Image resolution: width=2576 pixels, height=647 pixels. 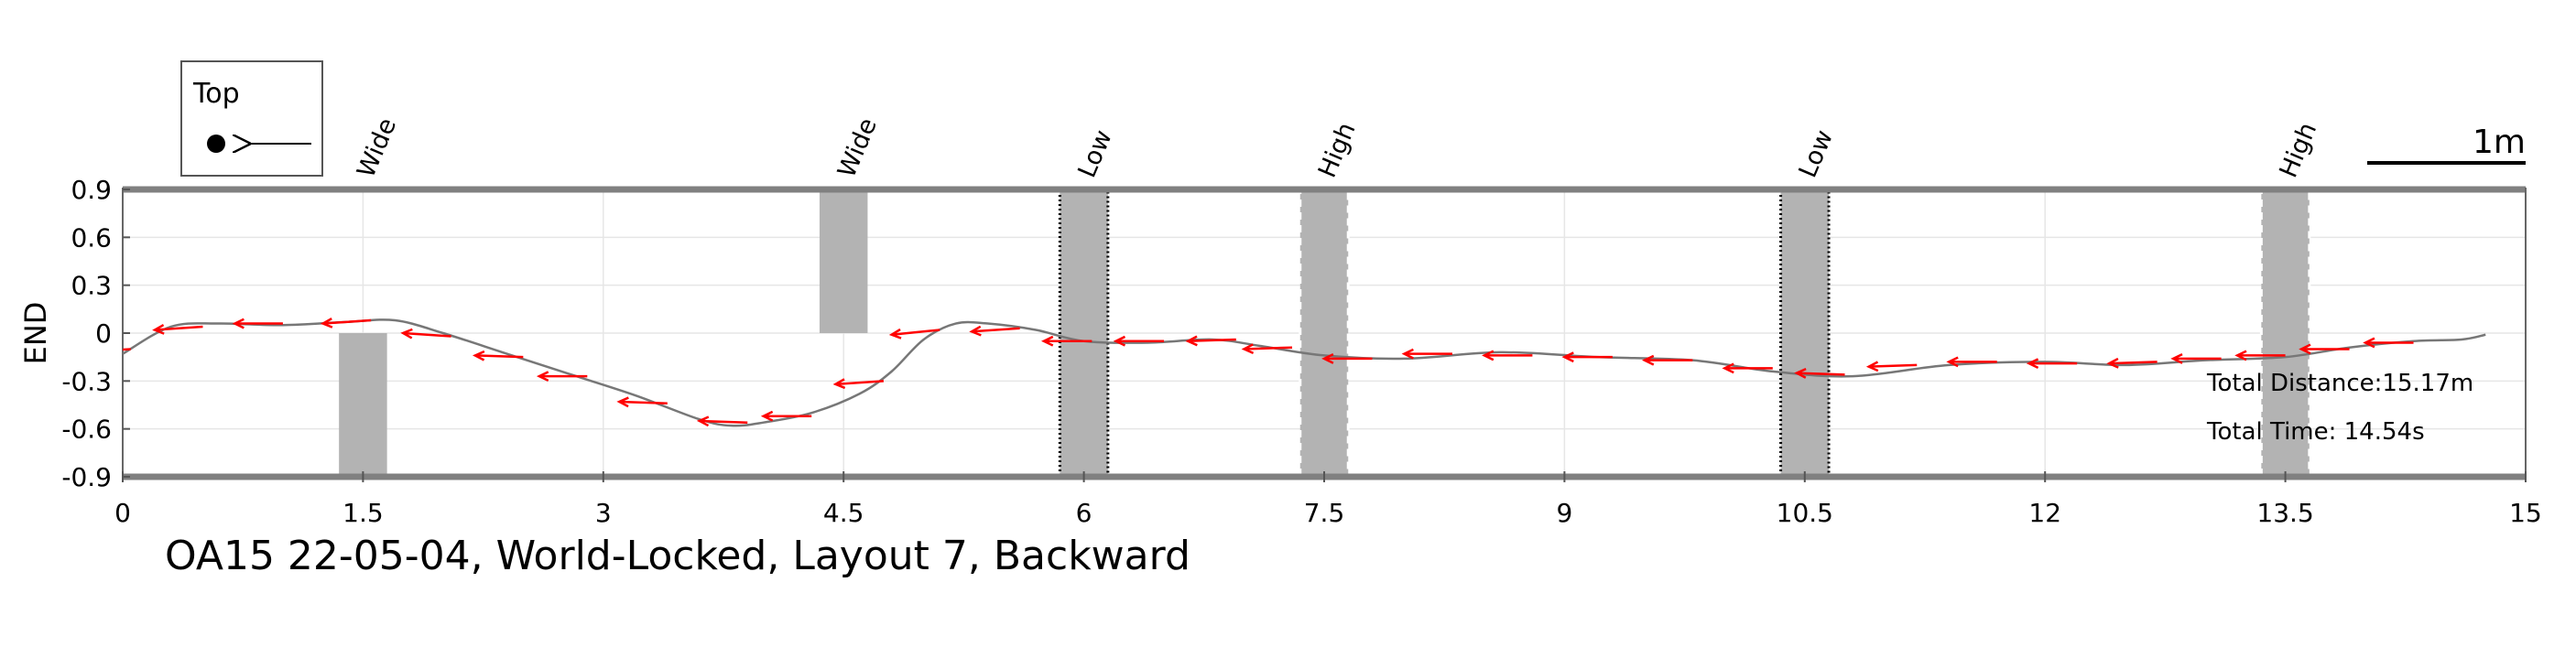 I want to click on x-tick-label: 4.5, so click(x=843, y=513).